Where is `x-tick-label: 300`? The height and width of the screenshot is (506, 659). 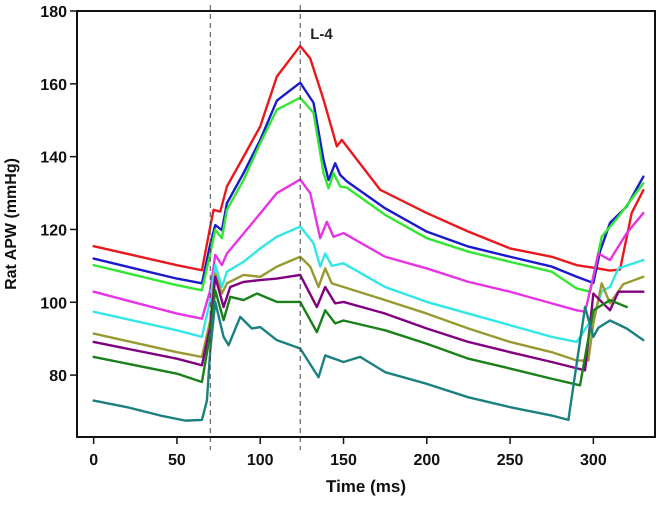 x-tick-label: 300 is located at coordinates (593, 460).